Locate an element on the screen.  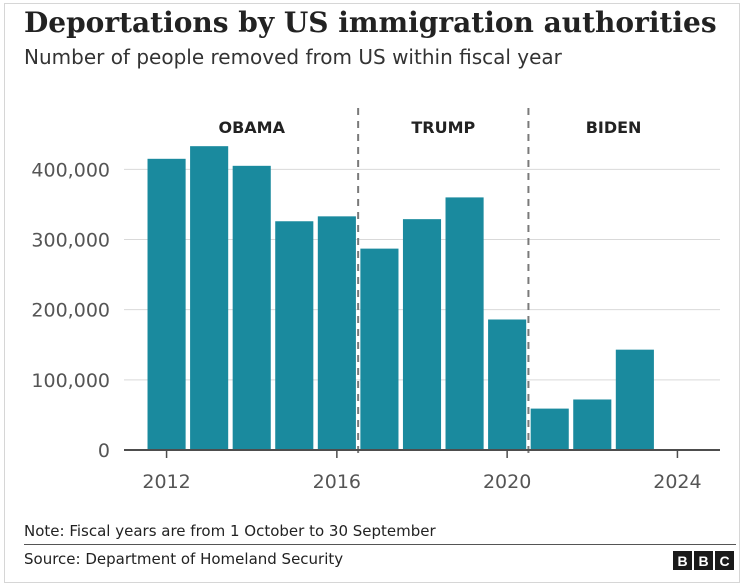
x-tick-label: 2012 is located at coordinates (166, 482).